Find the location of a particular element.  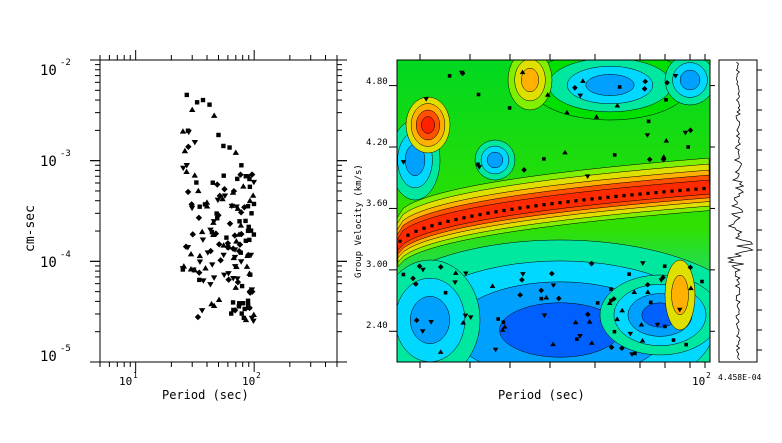

y-tick-label-2: 10 is located at coordinates (48, 162).